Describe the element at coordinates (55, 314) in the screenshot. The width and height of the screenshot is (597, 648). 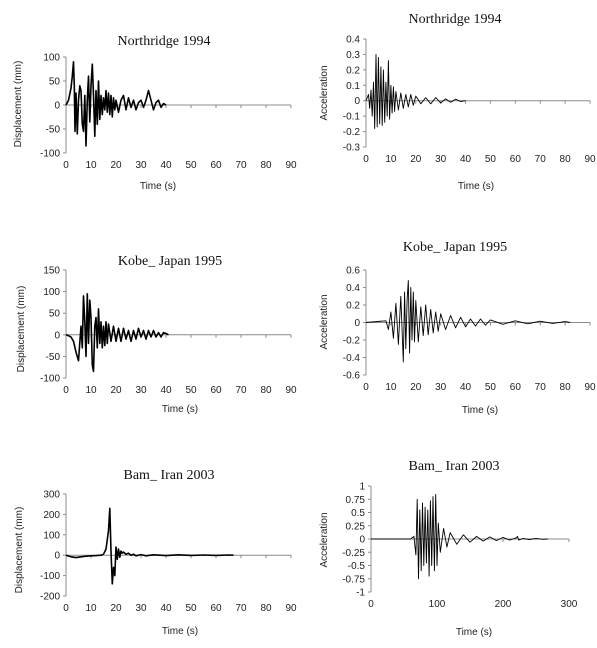
I see `y-tick-label: 50` at that location.